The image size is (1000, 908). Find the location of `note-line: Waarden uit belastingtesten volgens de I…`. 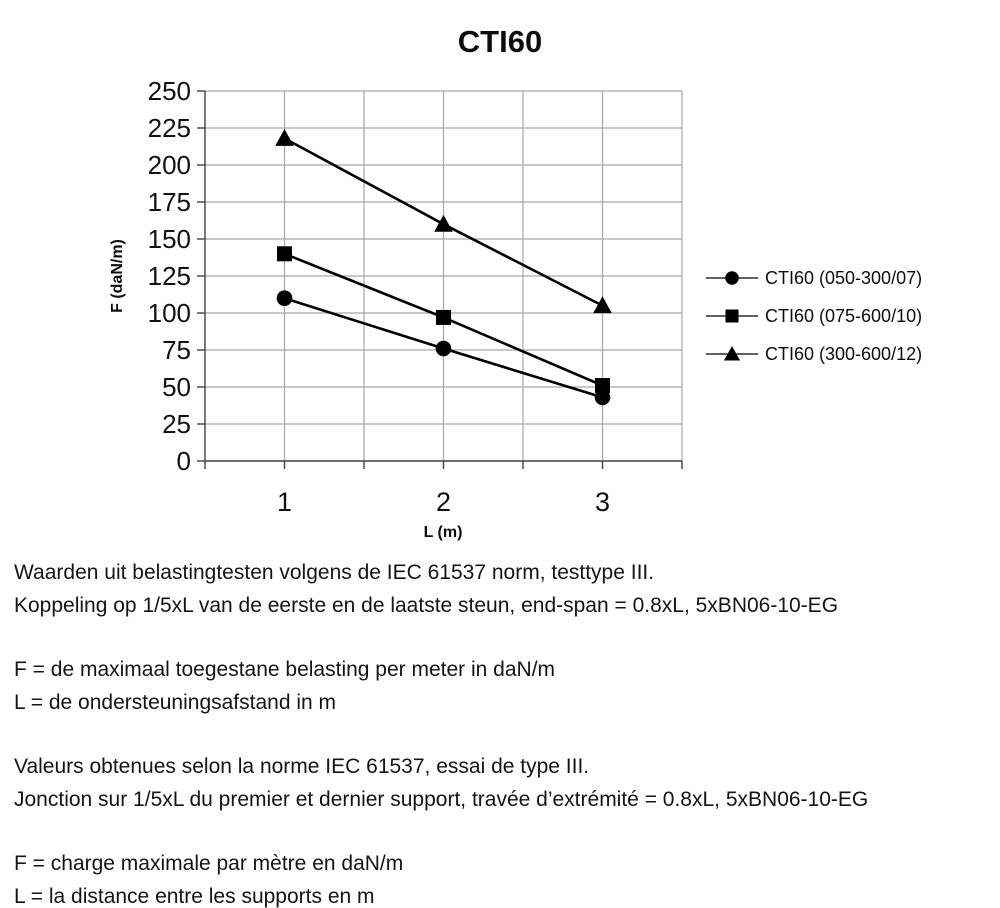

note-line: Waarden uit belastingtesten volgens de I… is located at coordinates (334, 572).